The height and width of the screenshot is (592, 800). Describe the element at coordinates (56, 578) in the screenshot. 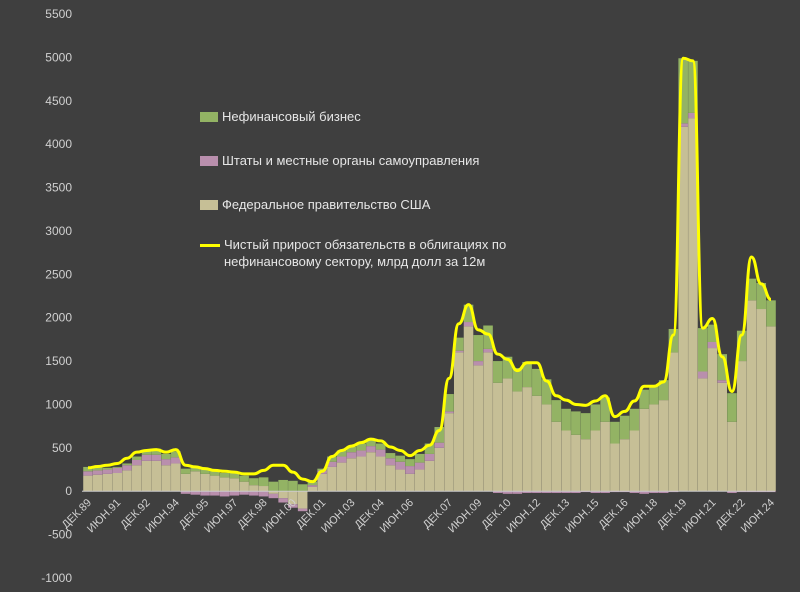

I see `y-tick-label: -1000` at that location.